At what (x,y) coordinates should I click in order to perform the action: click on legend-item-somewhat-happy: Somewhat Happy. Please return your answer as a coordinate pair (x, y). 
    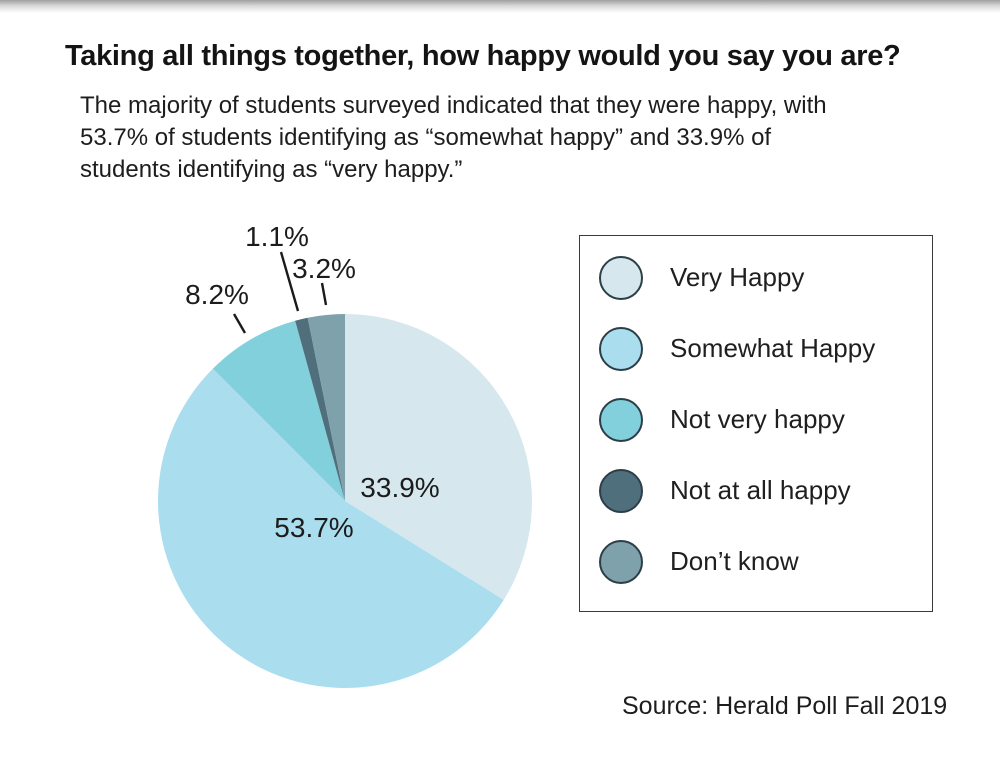
    Looking at the image, I should click on (765, 348).